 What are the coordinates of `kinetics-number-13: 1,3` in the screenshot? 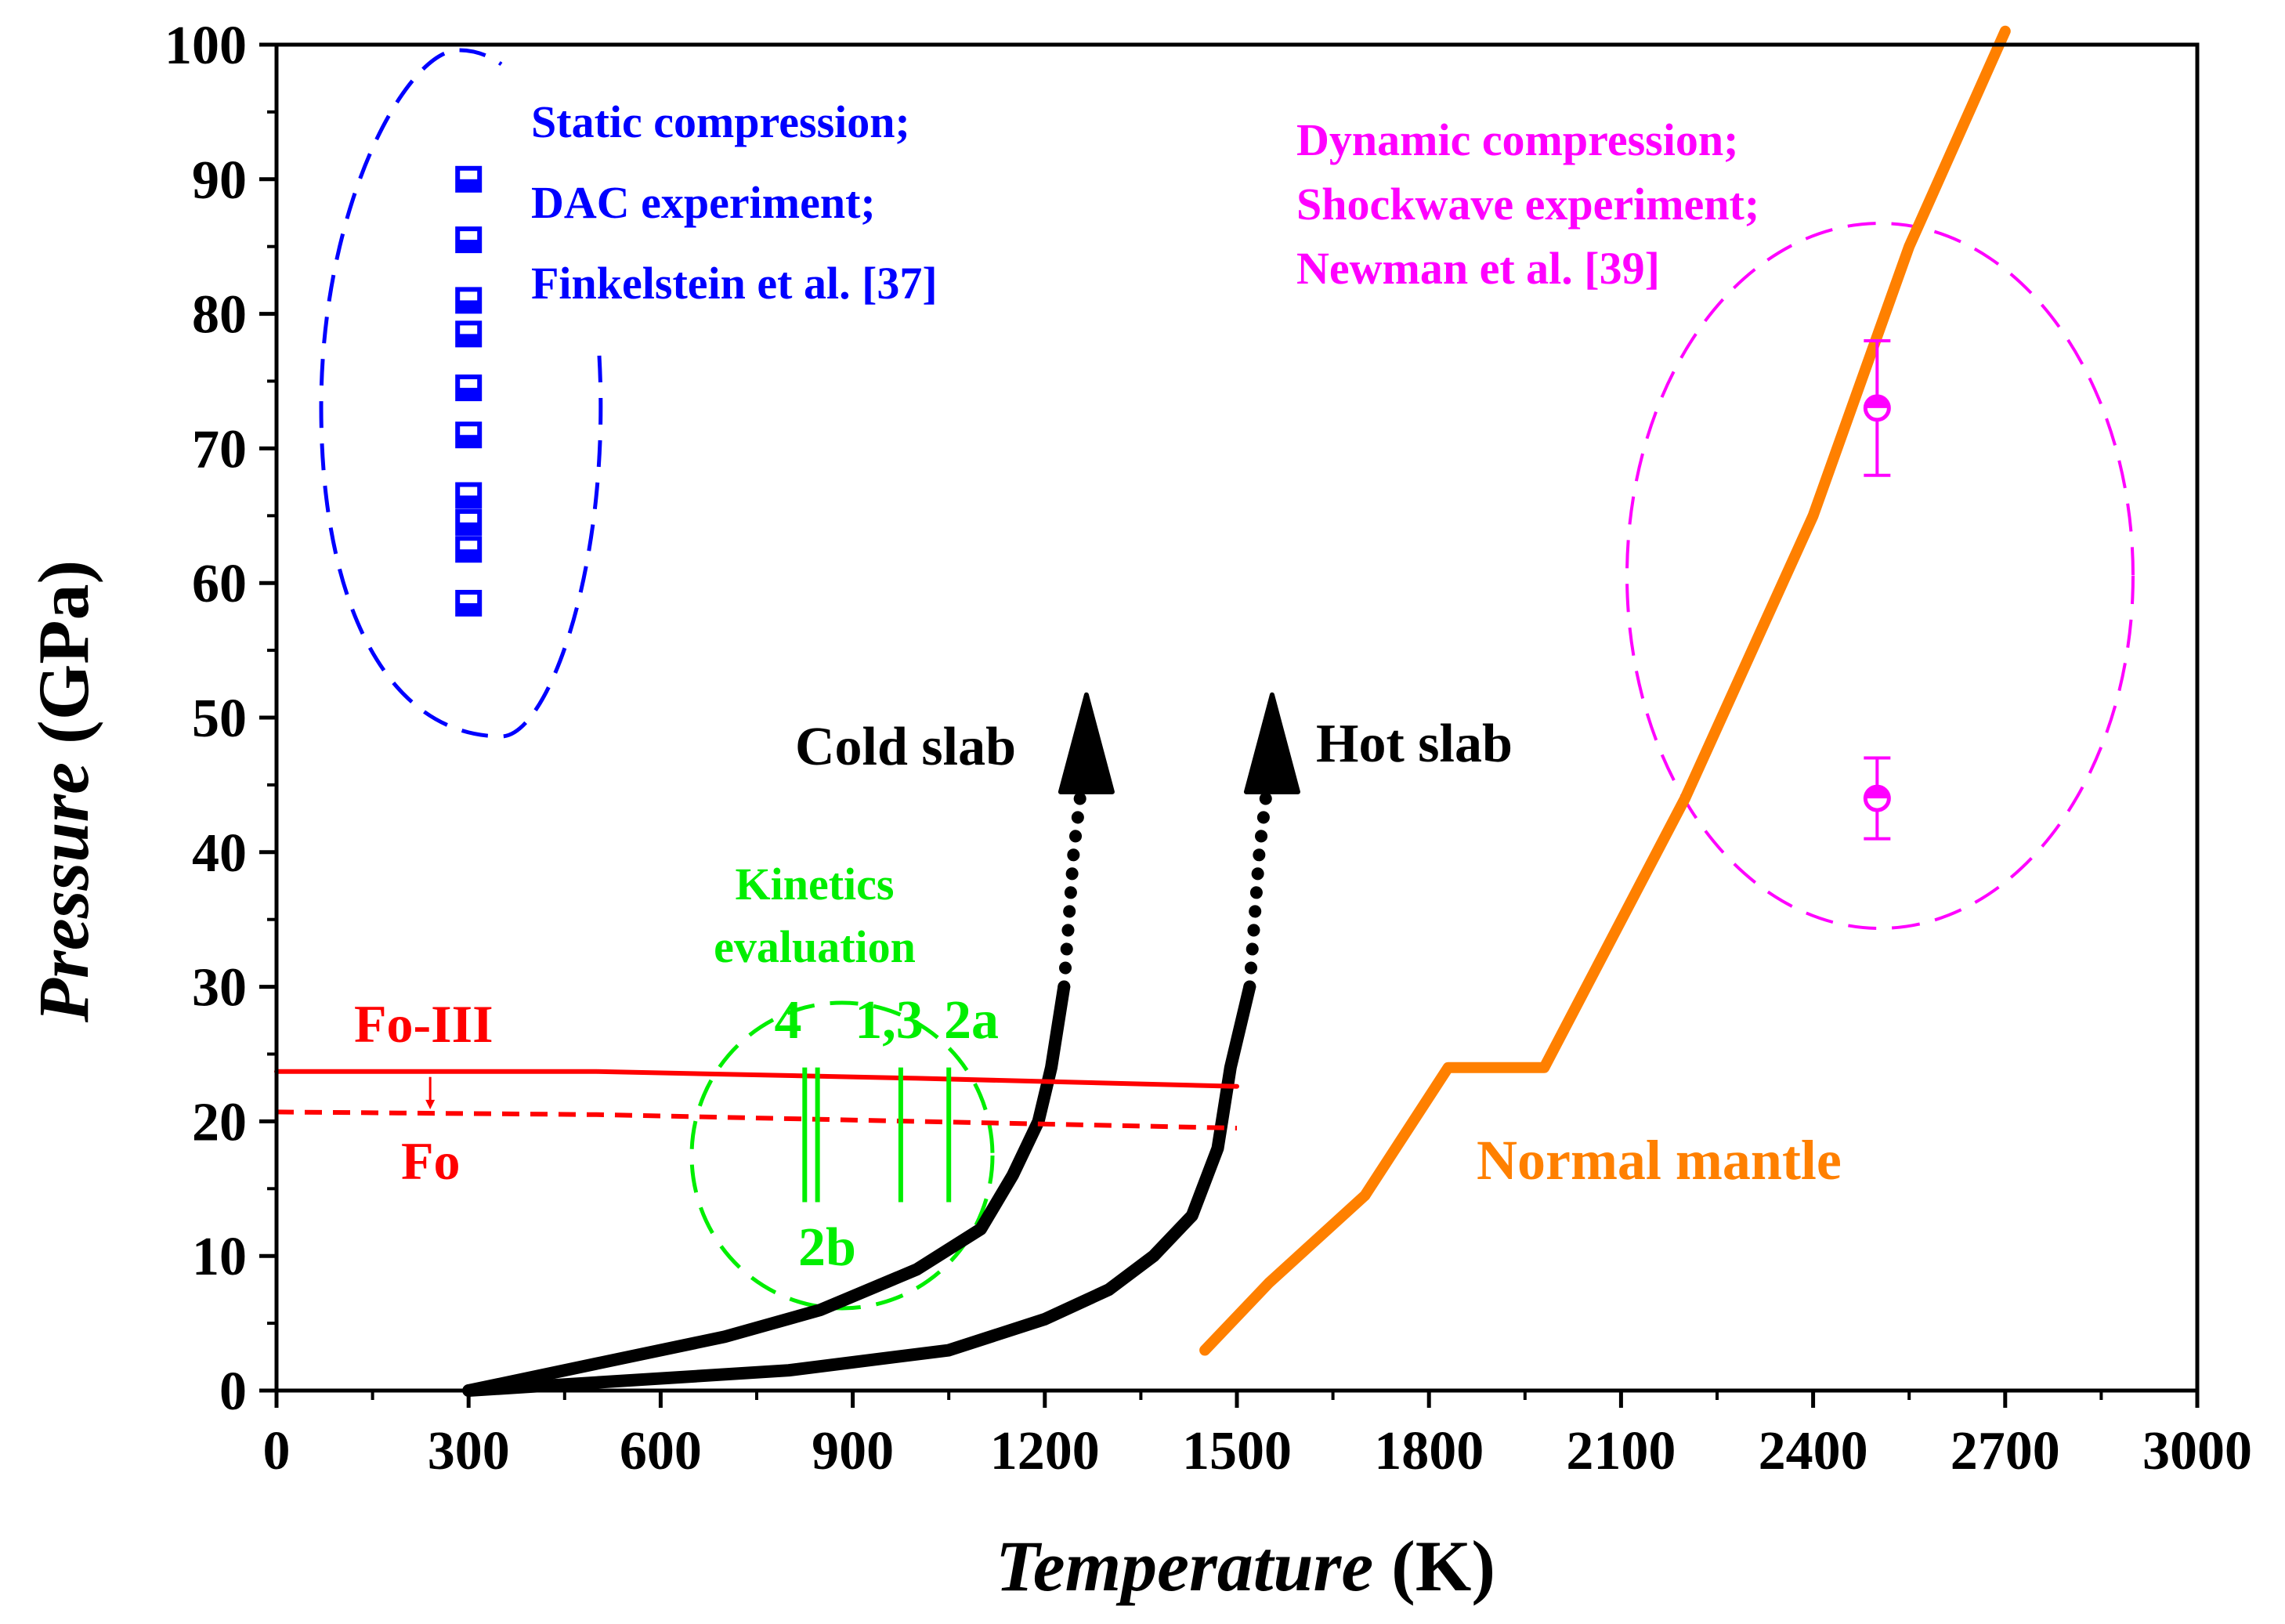 It's located at (889, 1020).